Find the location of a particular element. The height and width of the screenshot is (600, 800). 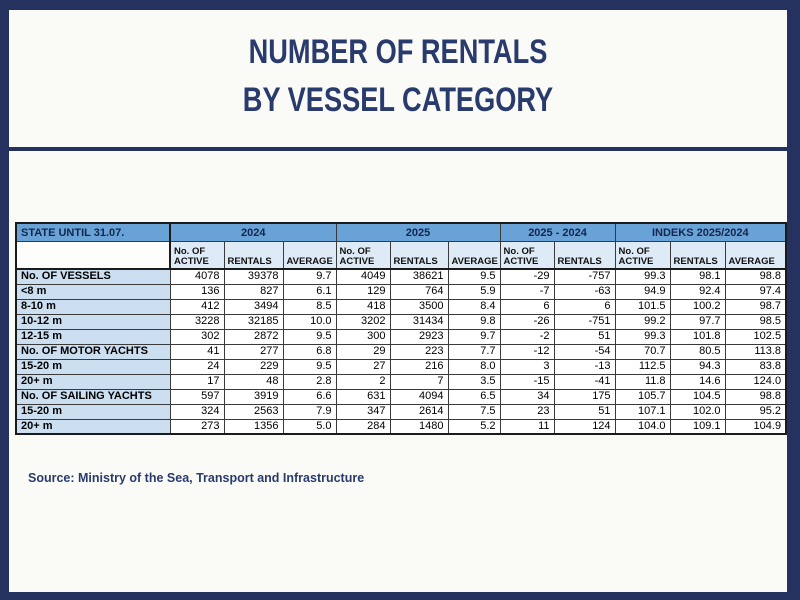

table-cell: 223 is located at coordinates (419, 351).